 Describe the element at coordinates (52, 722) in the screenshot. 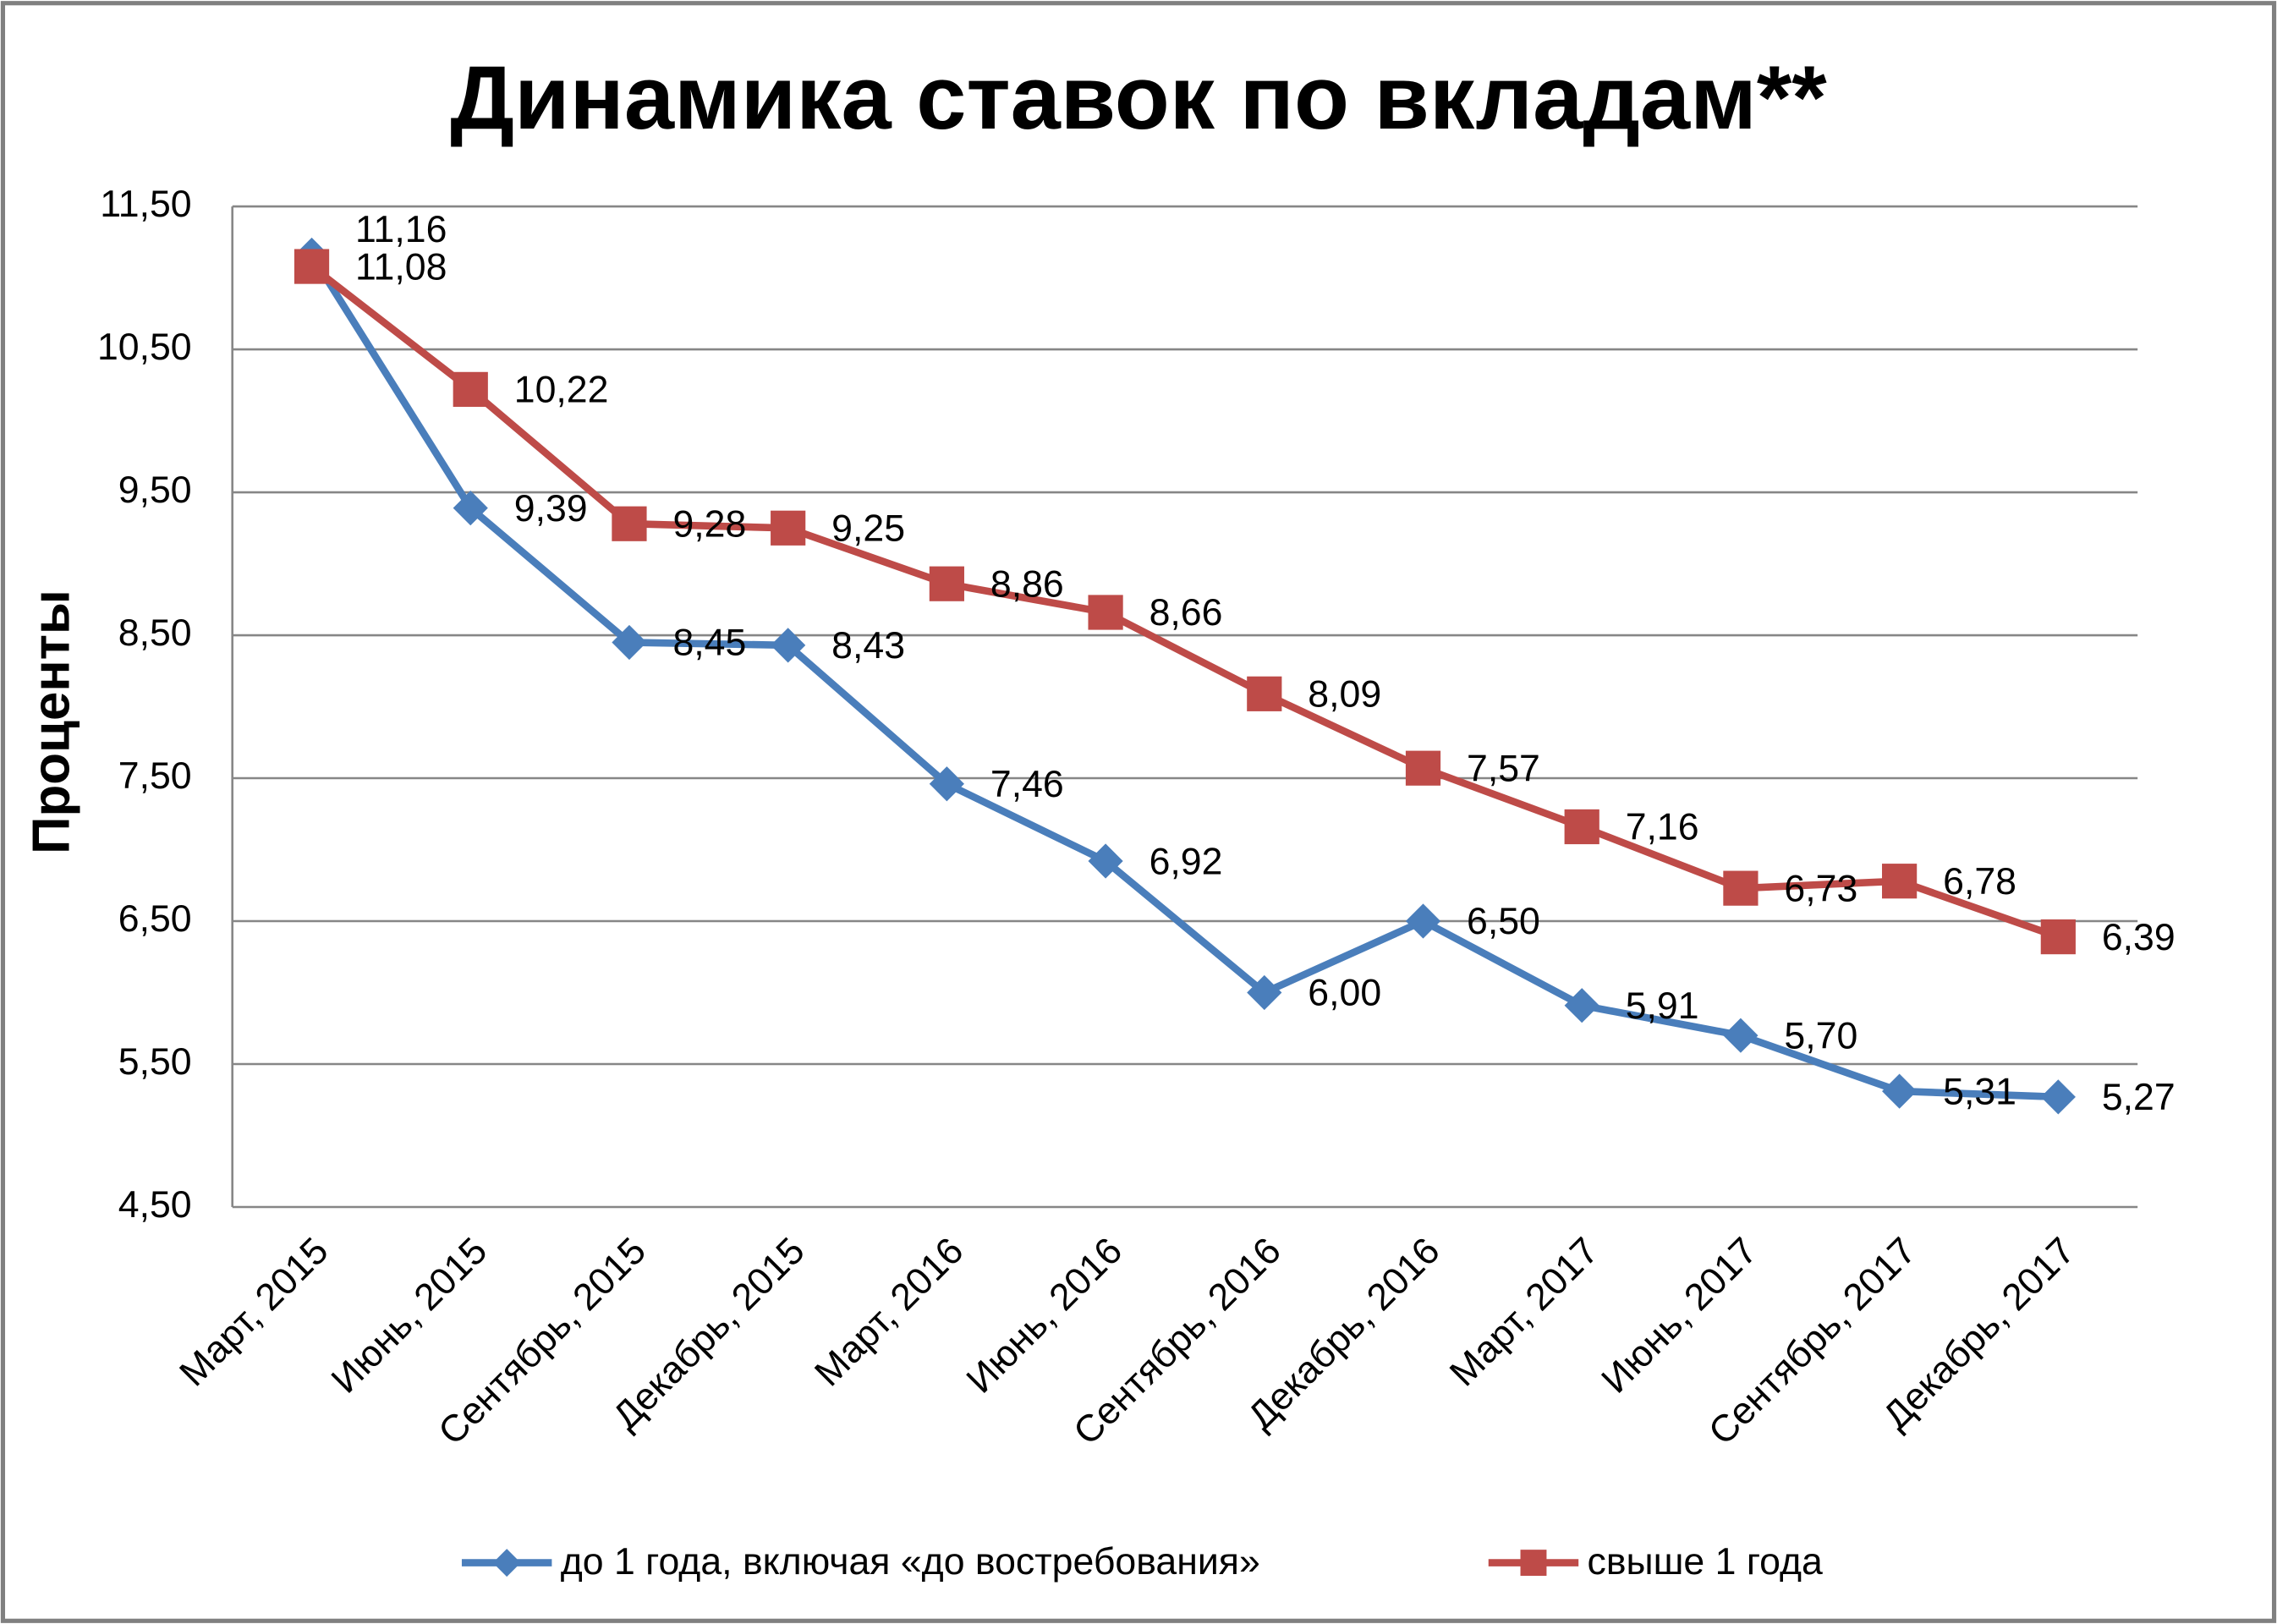

I see `y-axis-title: Проценты` at that location.